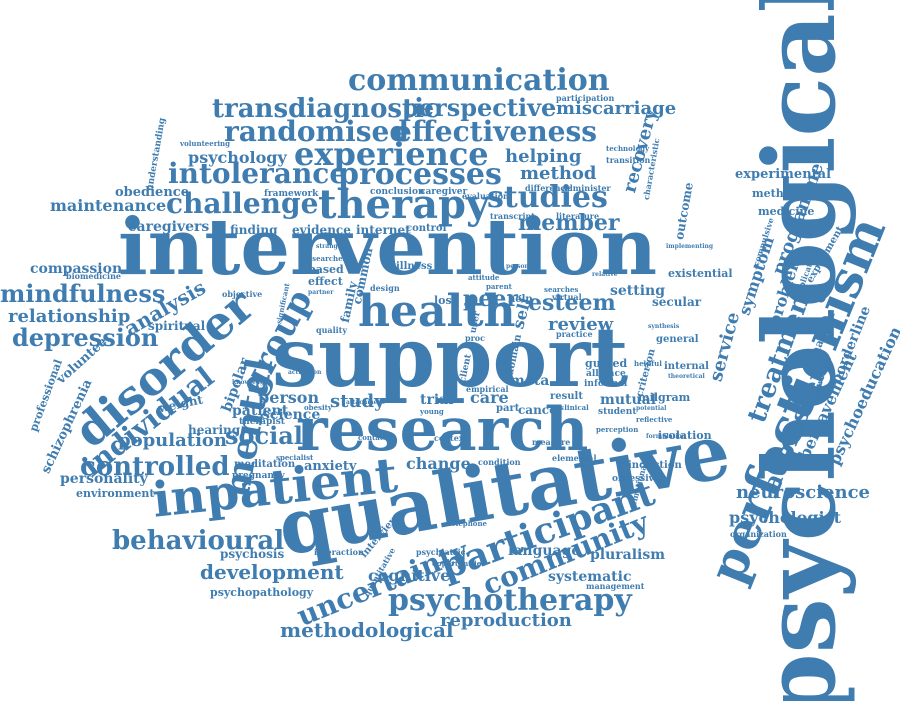 Image resolution: width=900 pixels, height=701 pixels. What do you see at coordinates (572, 303) in the screenshot?
I see `word-esteem: esteem` at bounding box center [572, 303].